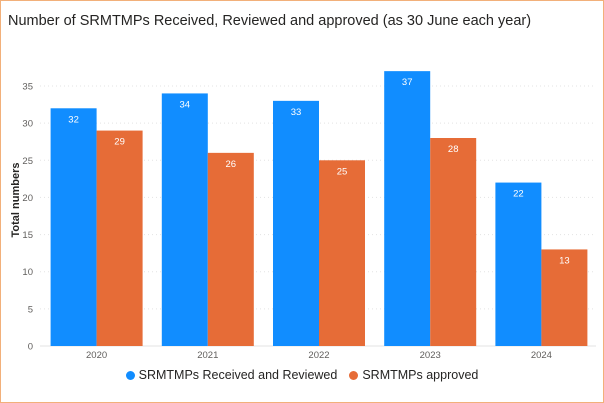 This screenshot has width=604, height=403. Describe the element at coordinates (564, 297) in the screenshot. I see `bar-approved-2024` at that location.